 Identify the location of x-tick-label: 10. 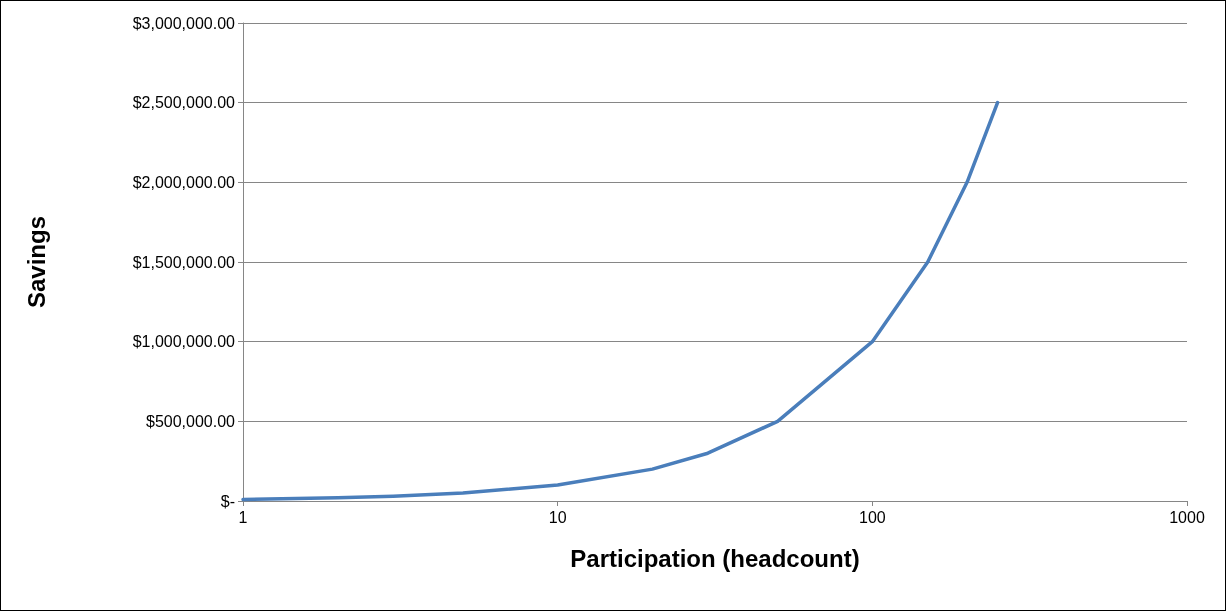
(557, 517).